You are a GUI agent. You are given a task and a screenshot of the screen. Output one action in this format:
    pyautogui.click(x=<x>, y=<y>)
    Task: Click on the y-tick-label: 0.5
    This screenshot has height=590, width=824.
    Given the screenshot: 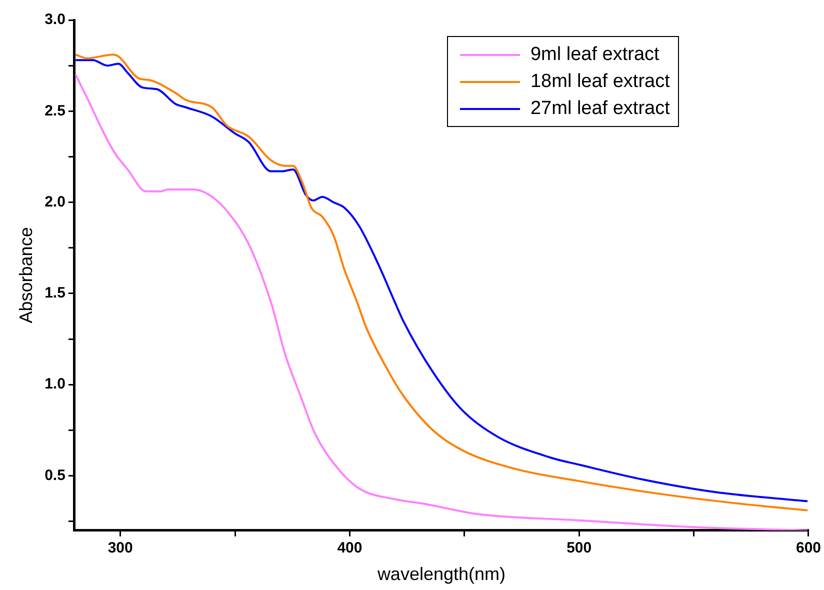 What is the action you would take?
    pyautogui.click(x=55, y=475)
    